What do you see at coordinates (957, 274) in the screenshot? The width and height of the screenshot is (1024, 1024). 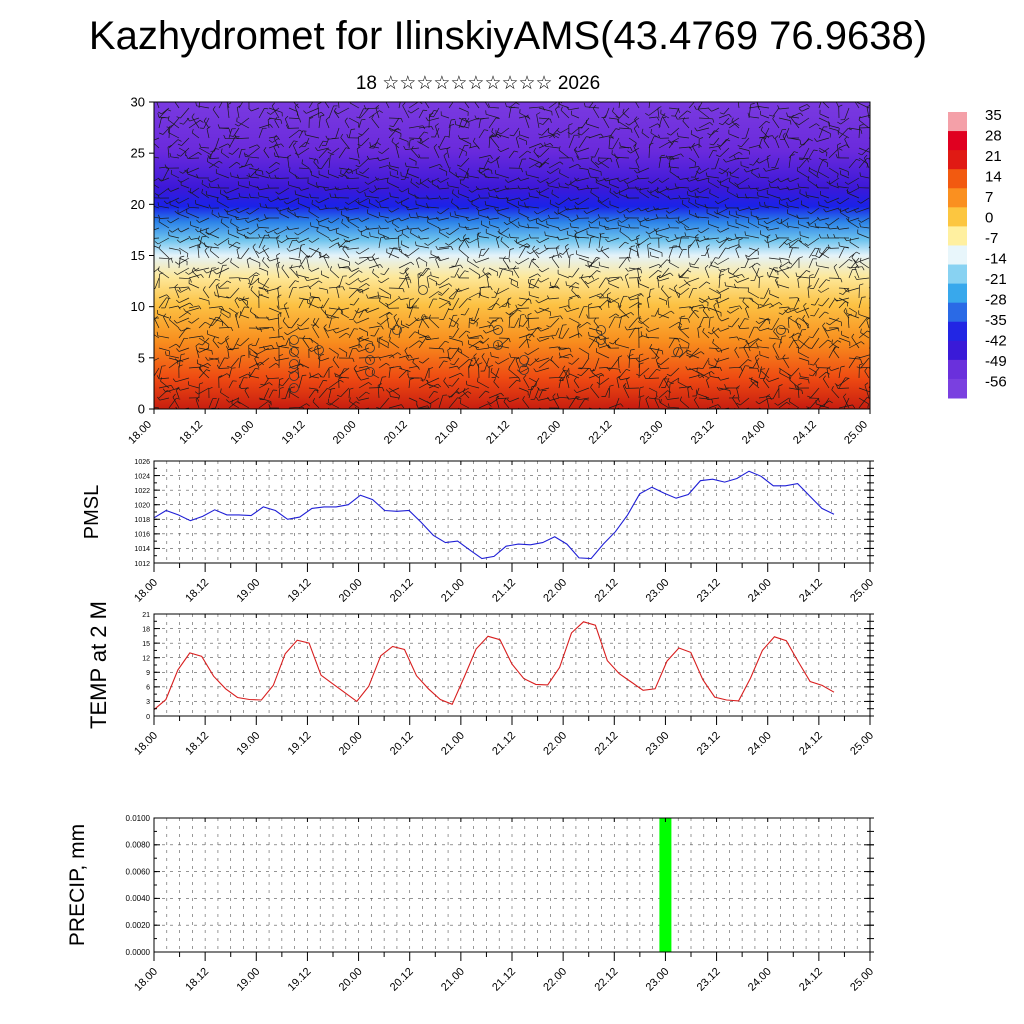 I see `colorbar-segment` at bounding box center [957, 274].